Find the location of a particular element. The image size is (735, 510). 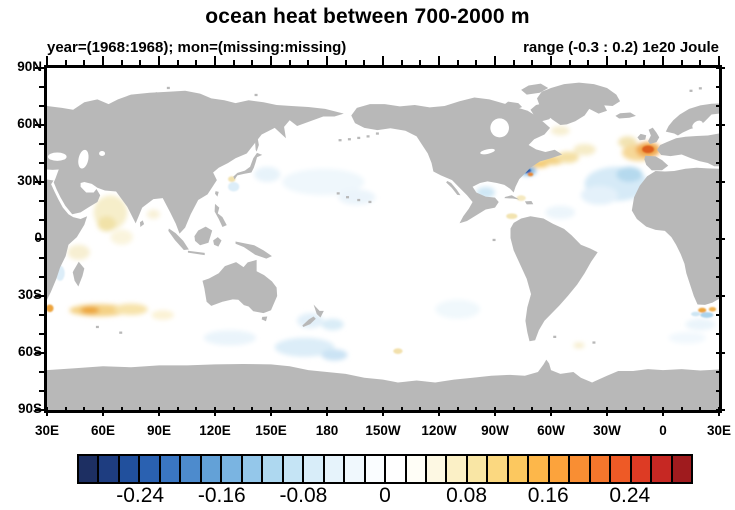

x-axis-label: 60W is located at coordinates (551, 430).